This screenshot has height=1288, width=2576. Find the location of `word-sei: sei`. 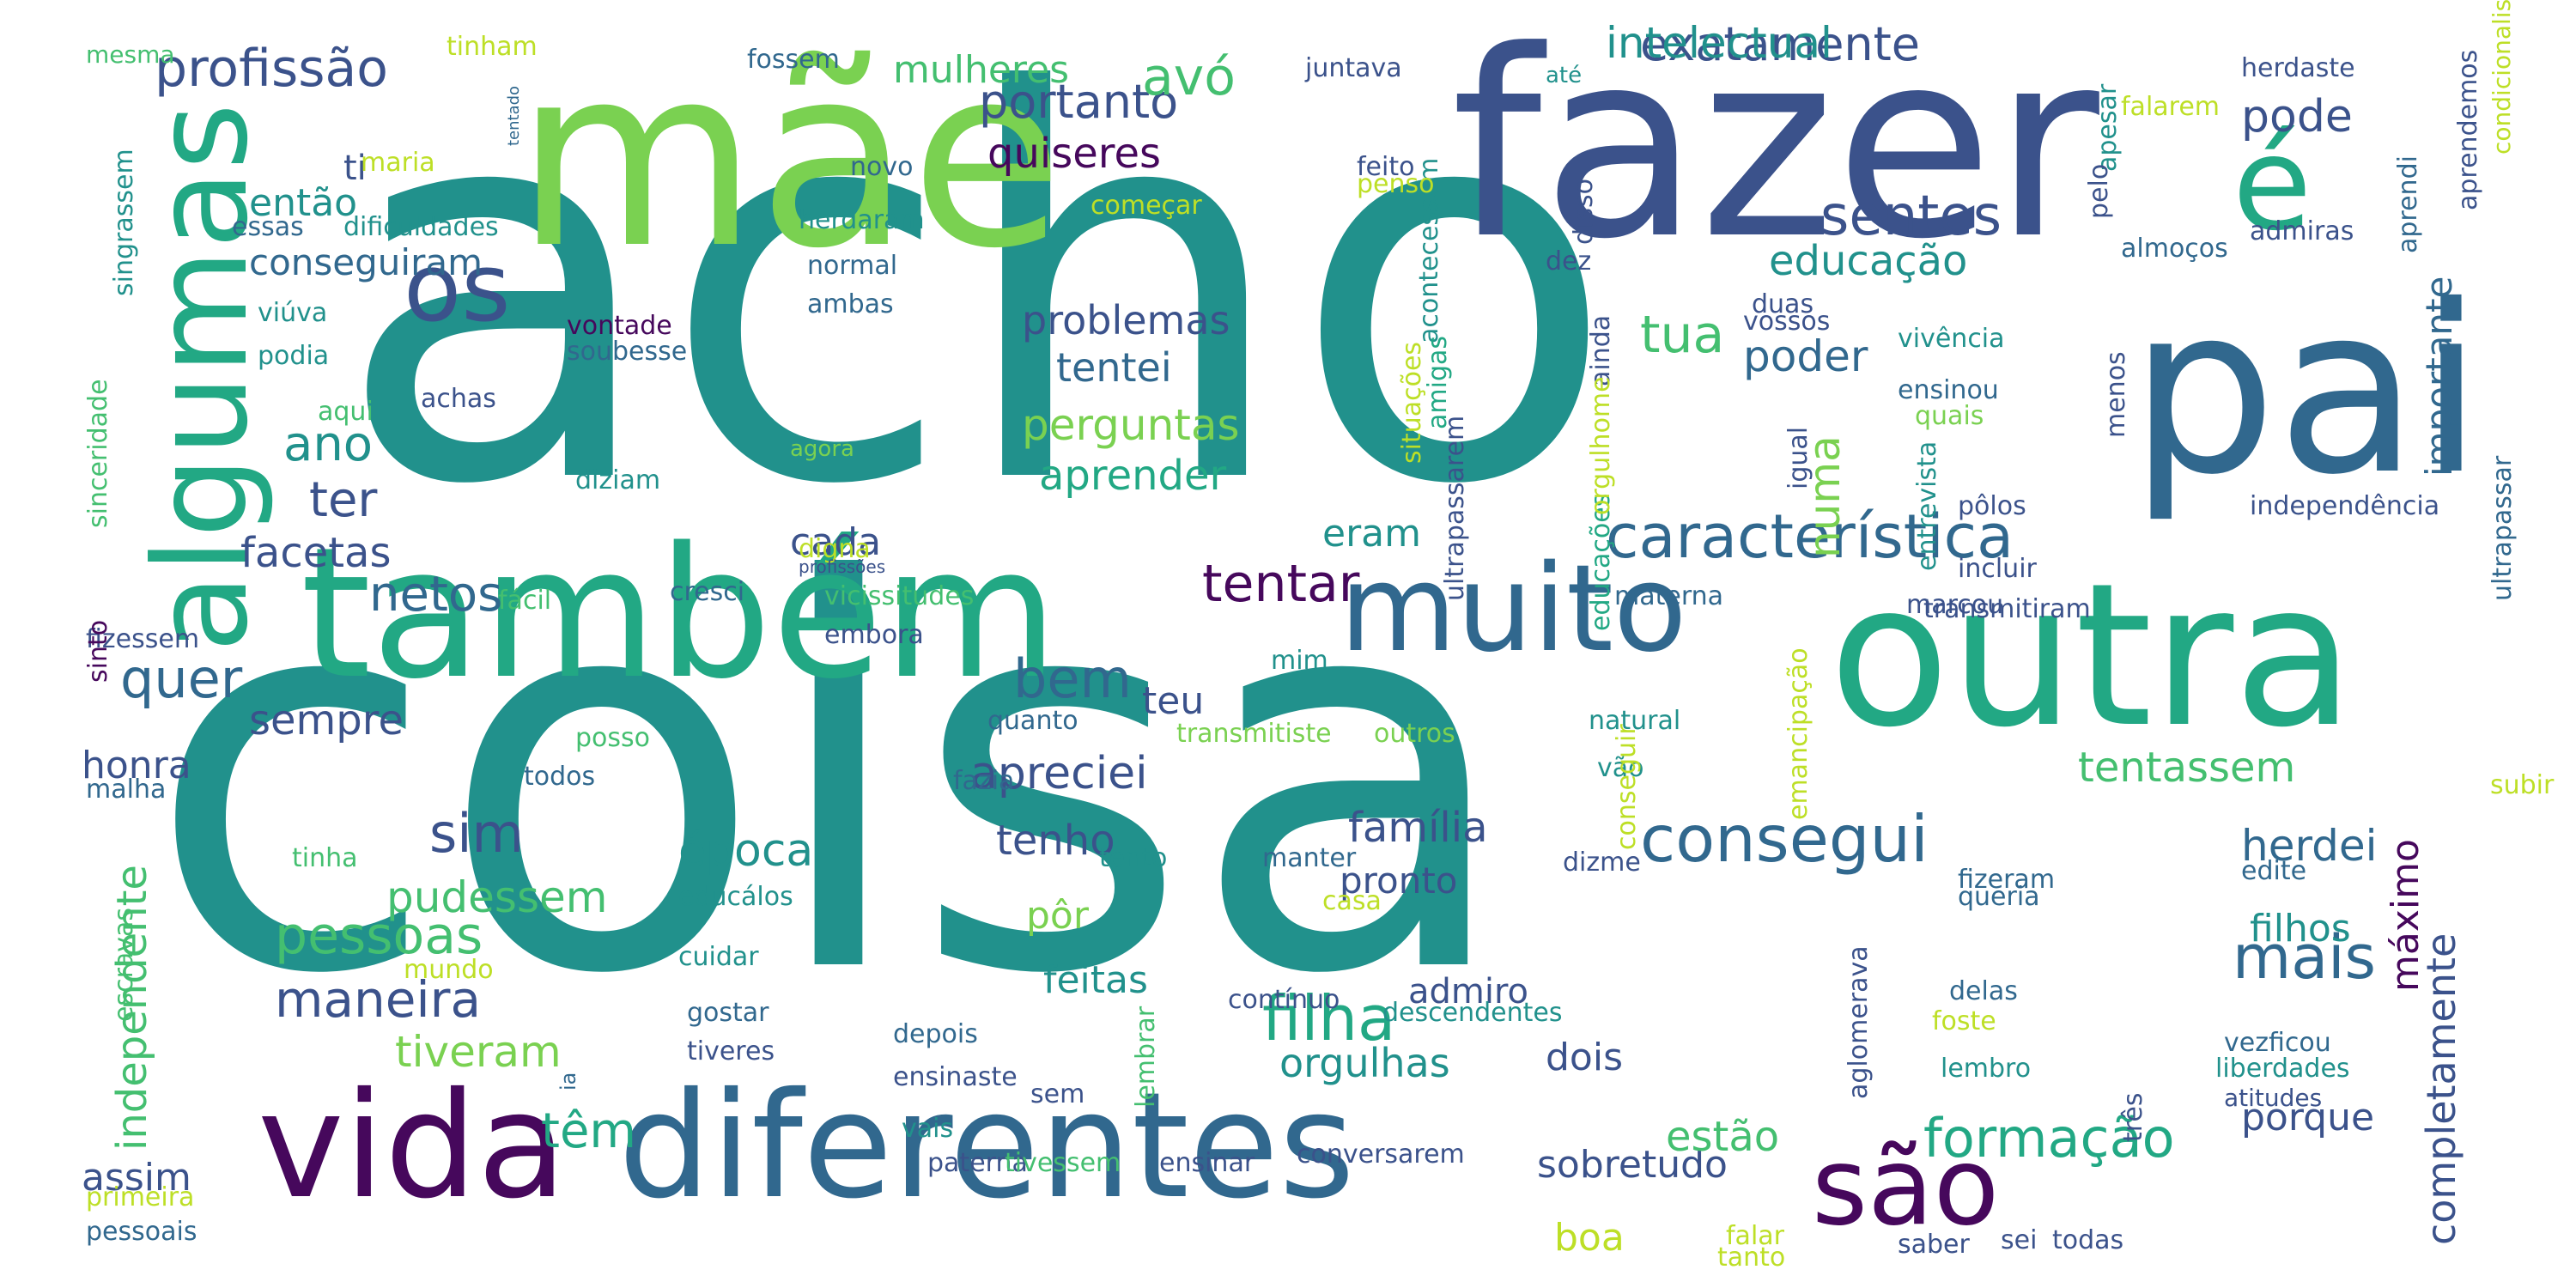

word-sei: sei is located at coordinates (2019, 1240).